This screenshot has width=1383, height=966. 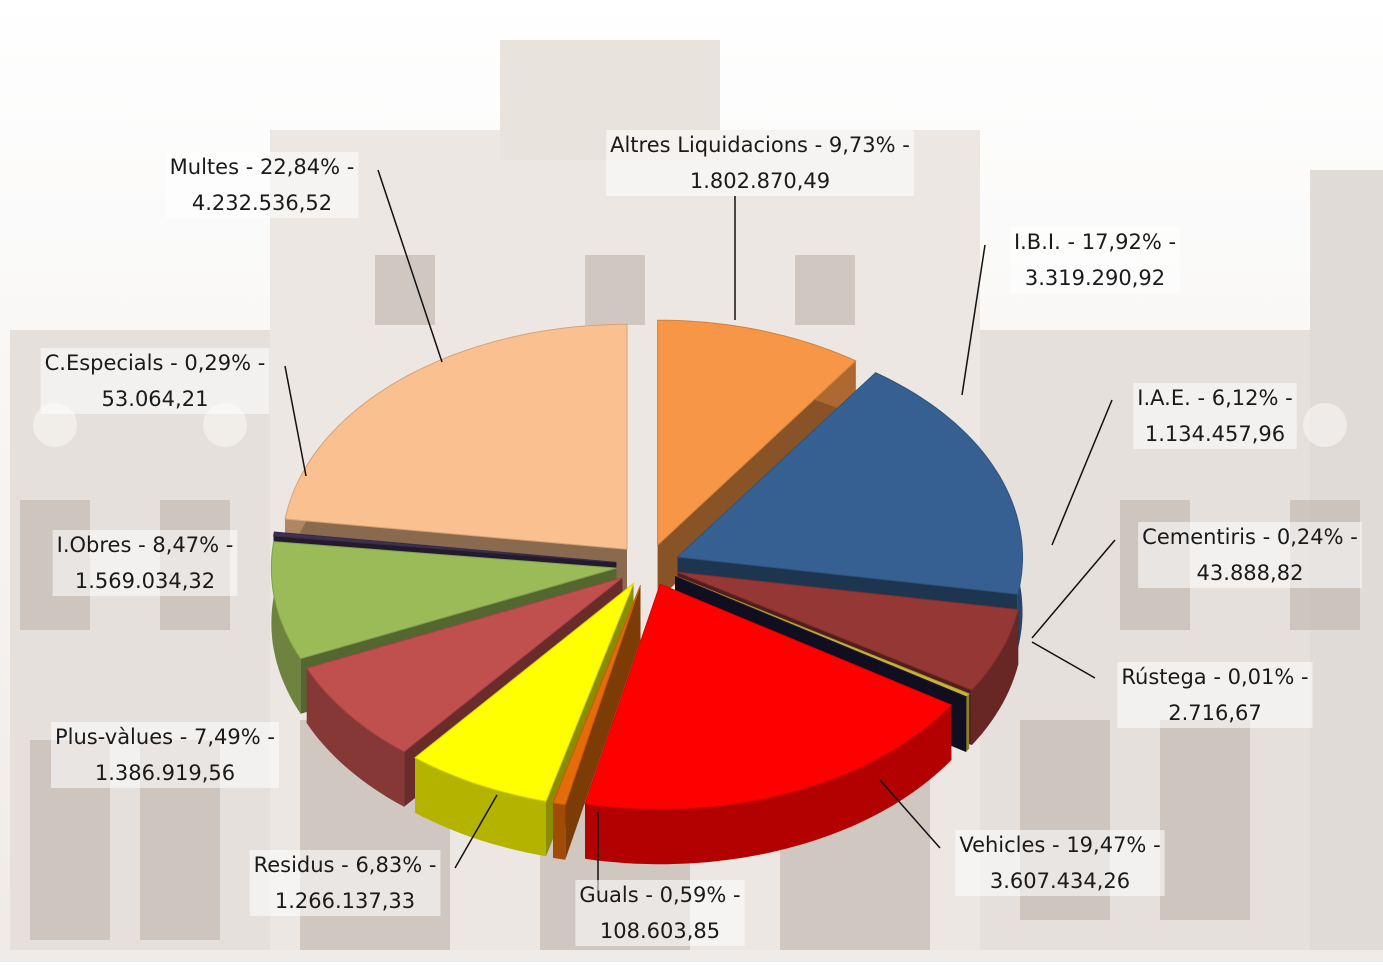 What do you see at coordinates (294, 865) in the screenshot?
I see `label-category: Residus` at bounding box center [294, 865].